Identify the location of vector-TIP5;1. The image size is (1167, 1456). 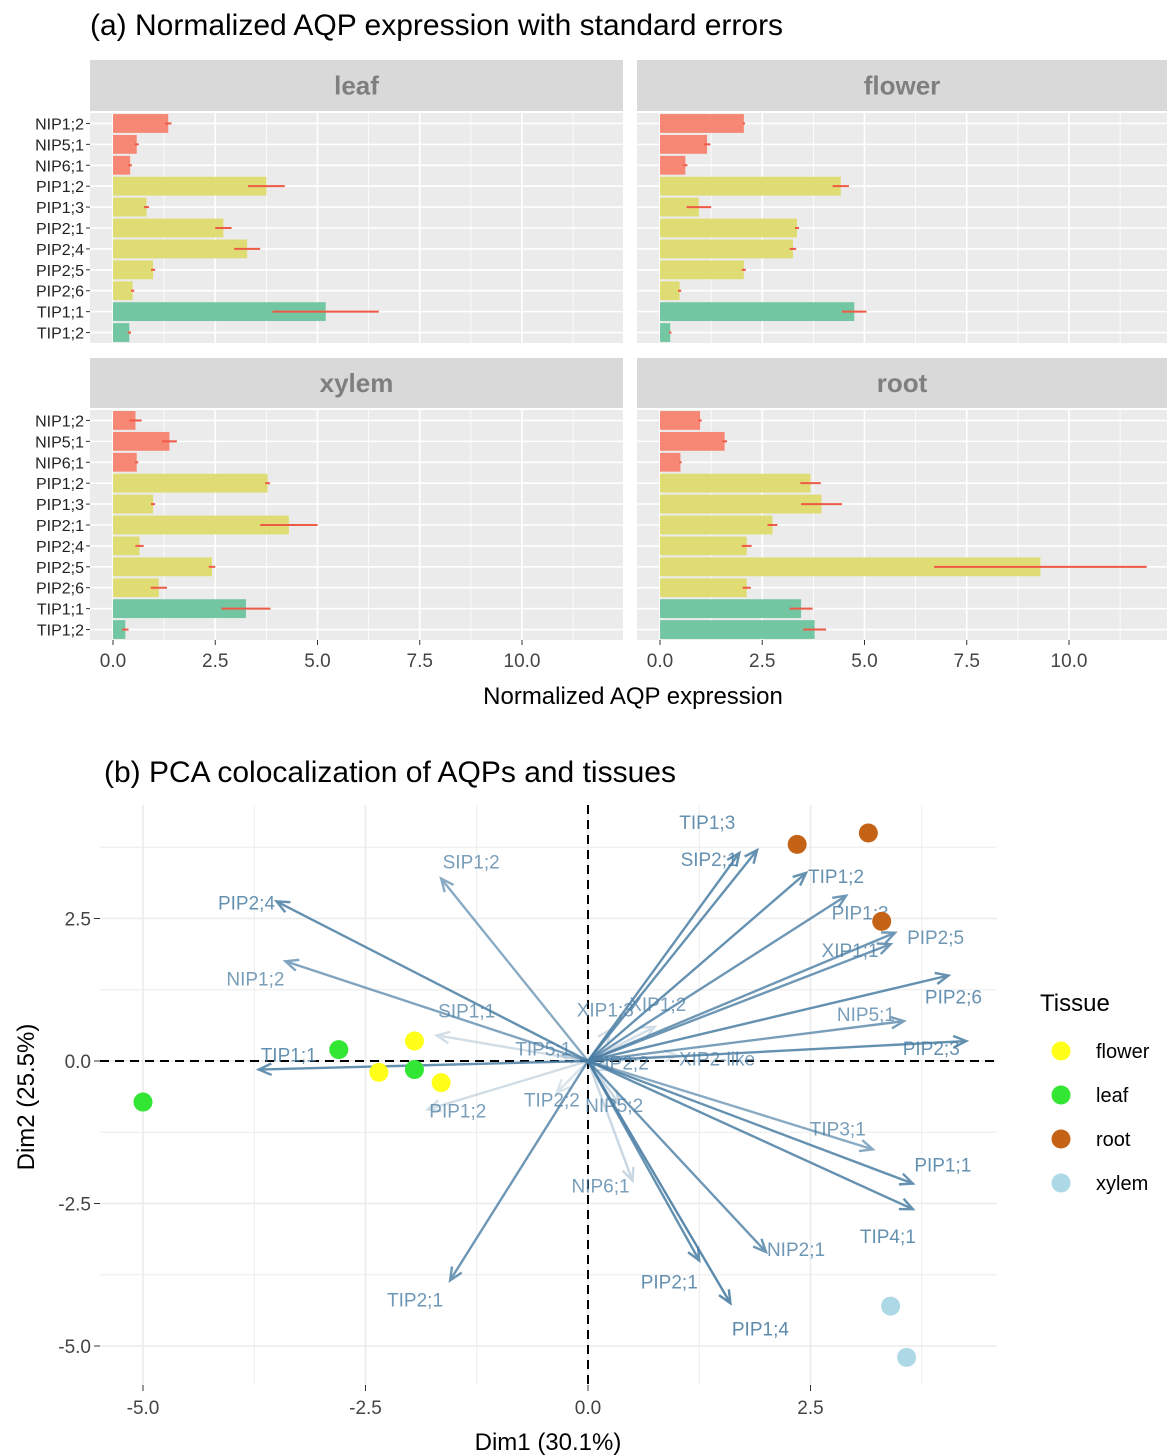
(573, 1058).